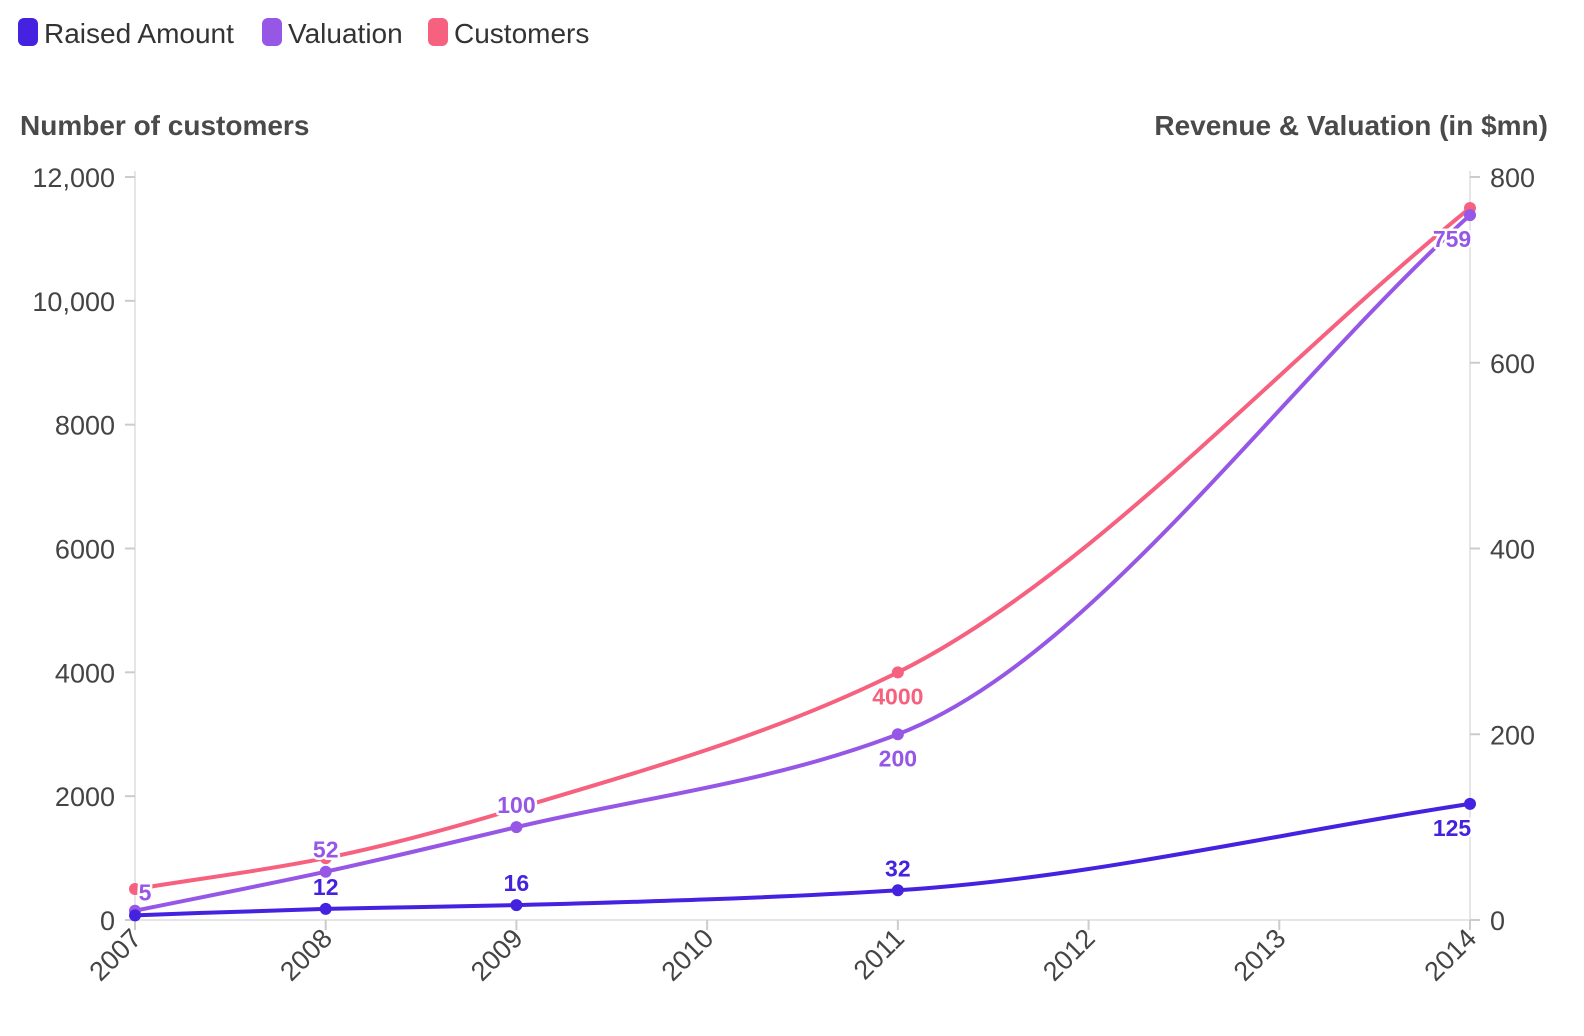 The height and width of the screenshot is (1036, 1584). I want to click on left-tick-label: 10,000, so click(73, 302).